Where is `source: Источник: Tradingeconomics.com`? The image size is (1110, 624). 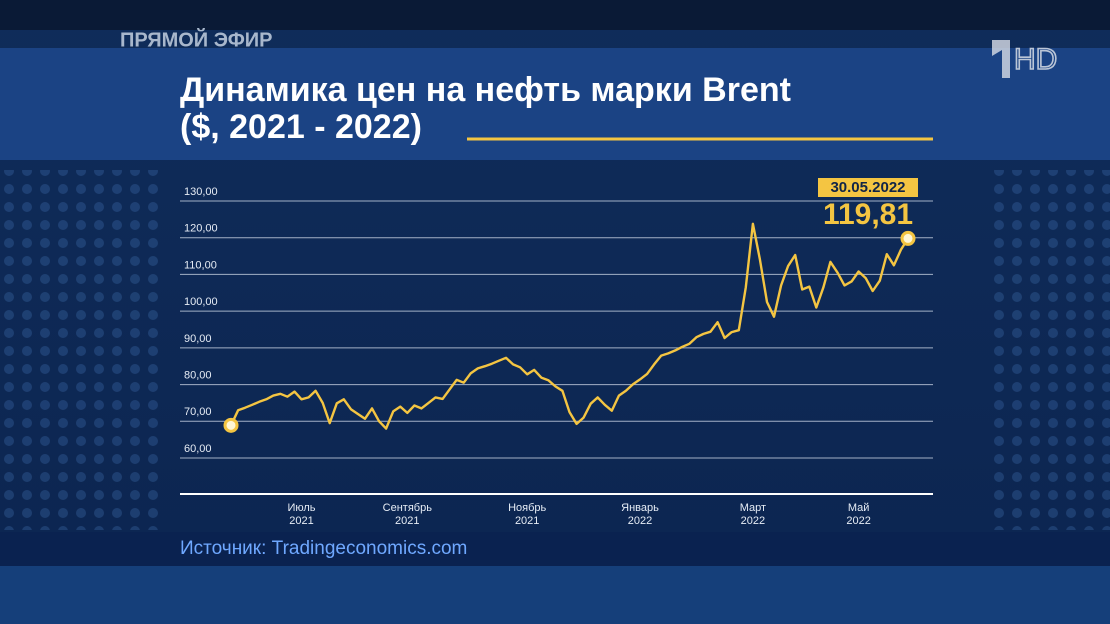 source: Источник: Tradingeconomics.com is located at coordinates (323, 548).